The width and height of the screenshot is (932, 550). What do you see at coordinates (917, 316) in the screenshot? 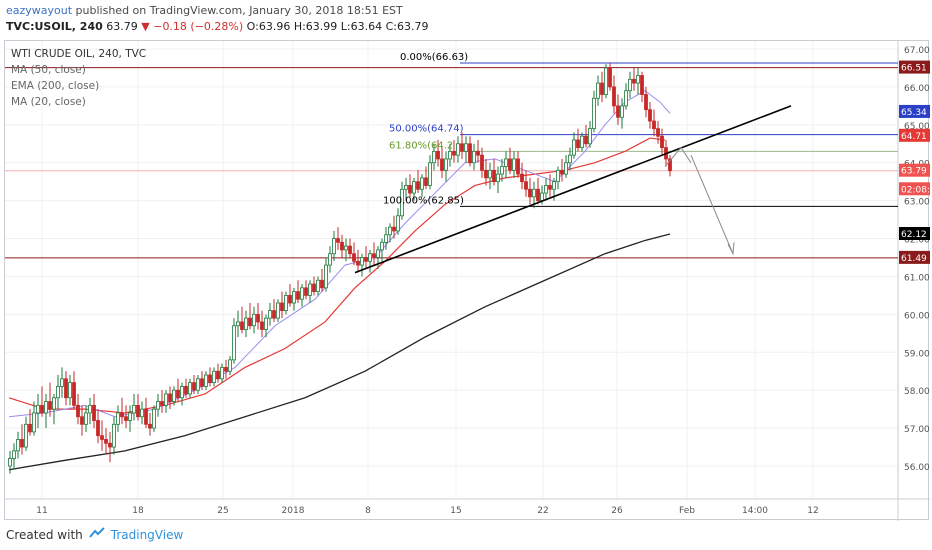
I see `y-tick-label: 60.00` at bounding box center [917, 316].